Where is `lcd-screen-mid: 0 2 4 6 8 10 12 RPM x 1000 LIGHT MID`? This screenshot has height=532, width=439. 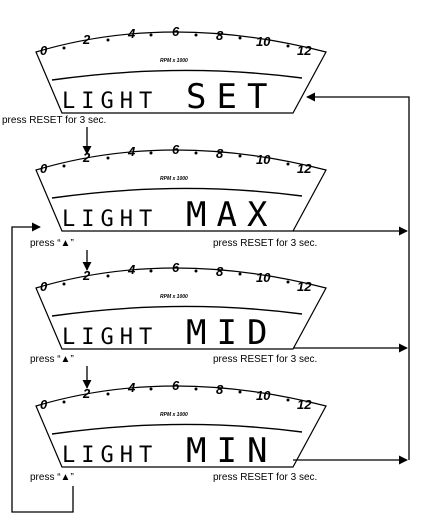 lcd-screen-mid: 0 2 4 6 8 10 12 RPM x 1000 LIGHT MID is located at coordinates (181, 306).